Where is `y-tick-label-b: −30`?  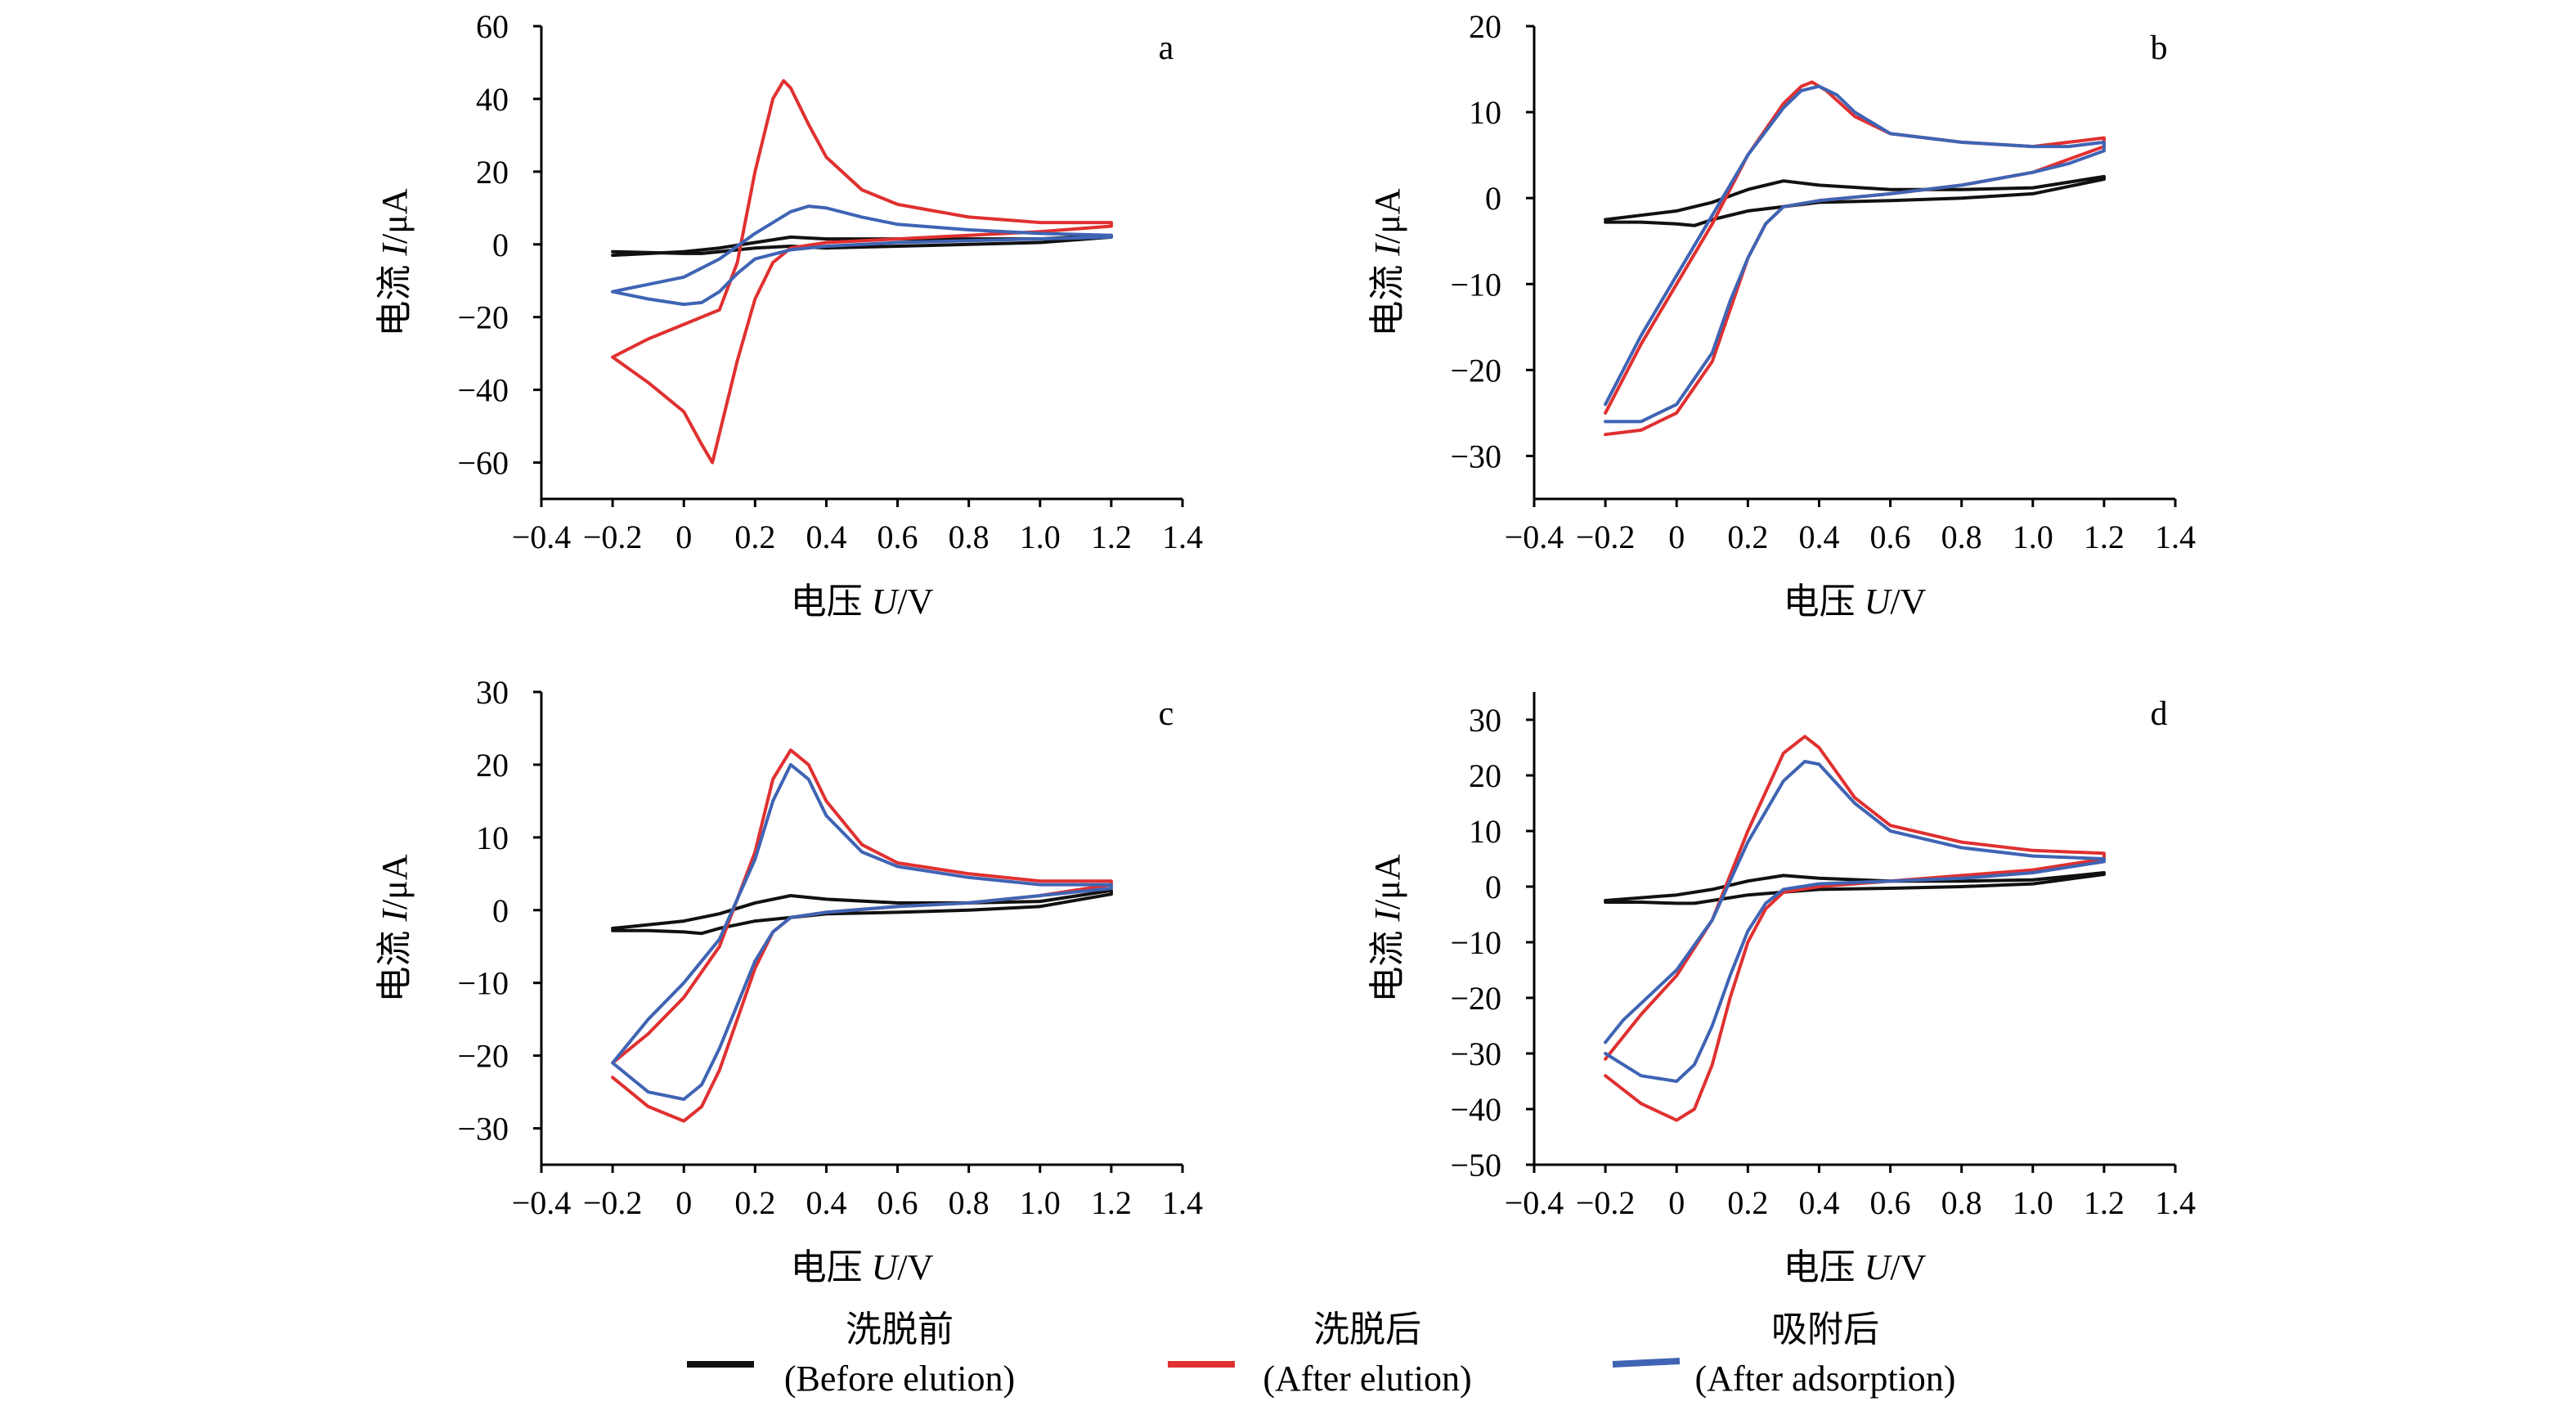 y-tick-label-b: −30 is located at coordinates (1475, 456).